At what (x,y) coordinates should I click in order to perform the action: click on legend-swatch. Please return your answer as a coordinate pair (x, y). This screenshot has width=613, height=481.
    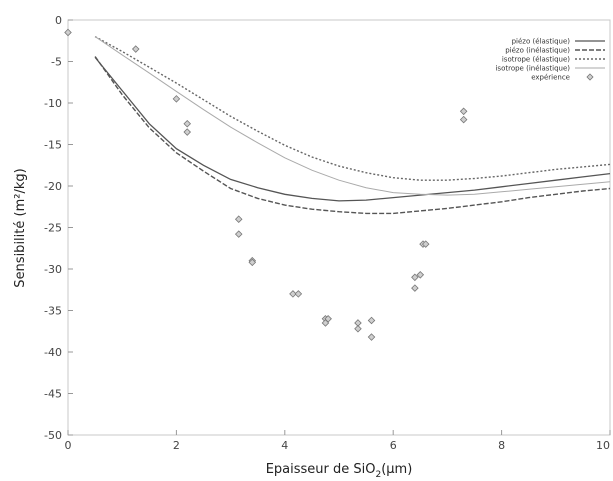
    Looking at the image, I should click on (590, 77).